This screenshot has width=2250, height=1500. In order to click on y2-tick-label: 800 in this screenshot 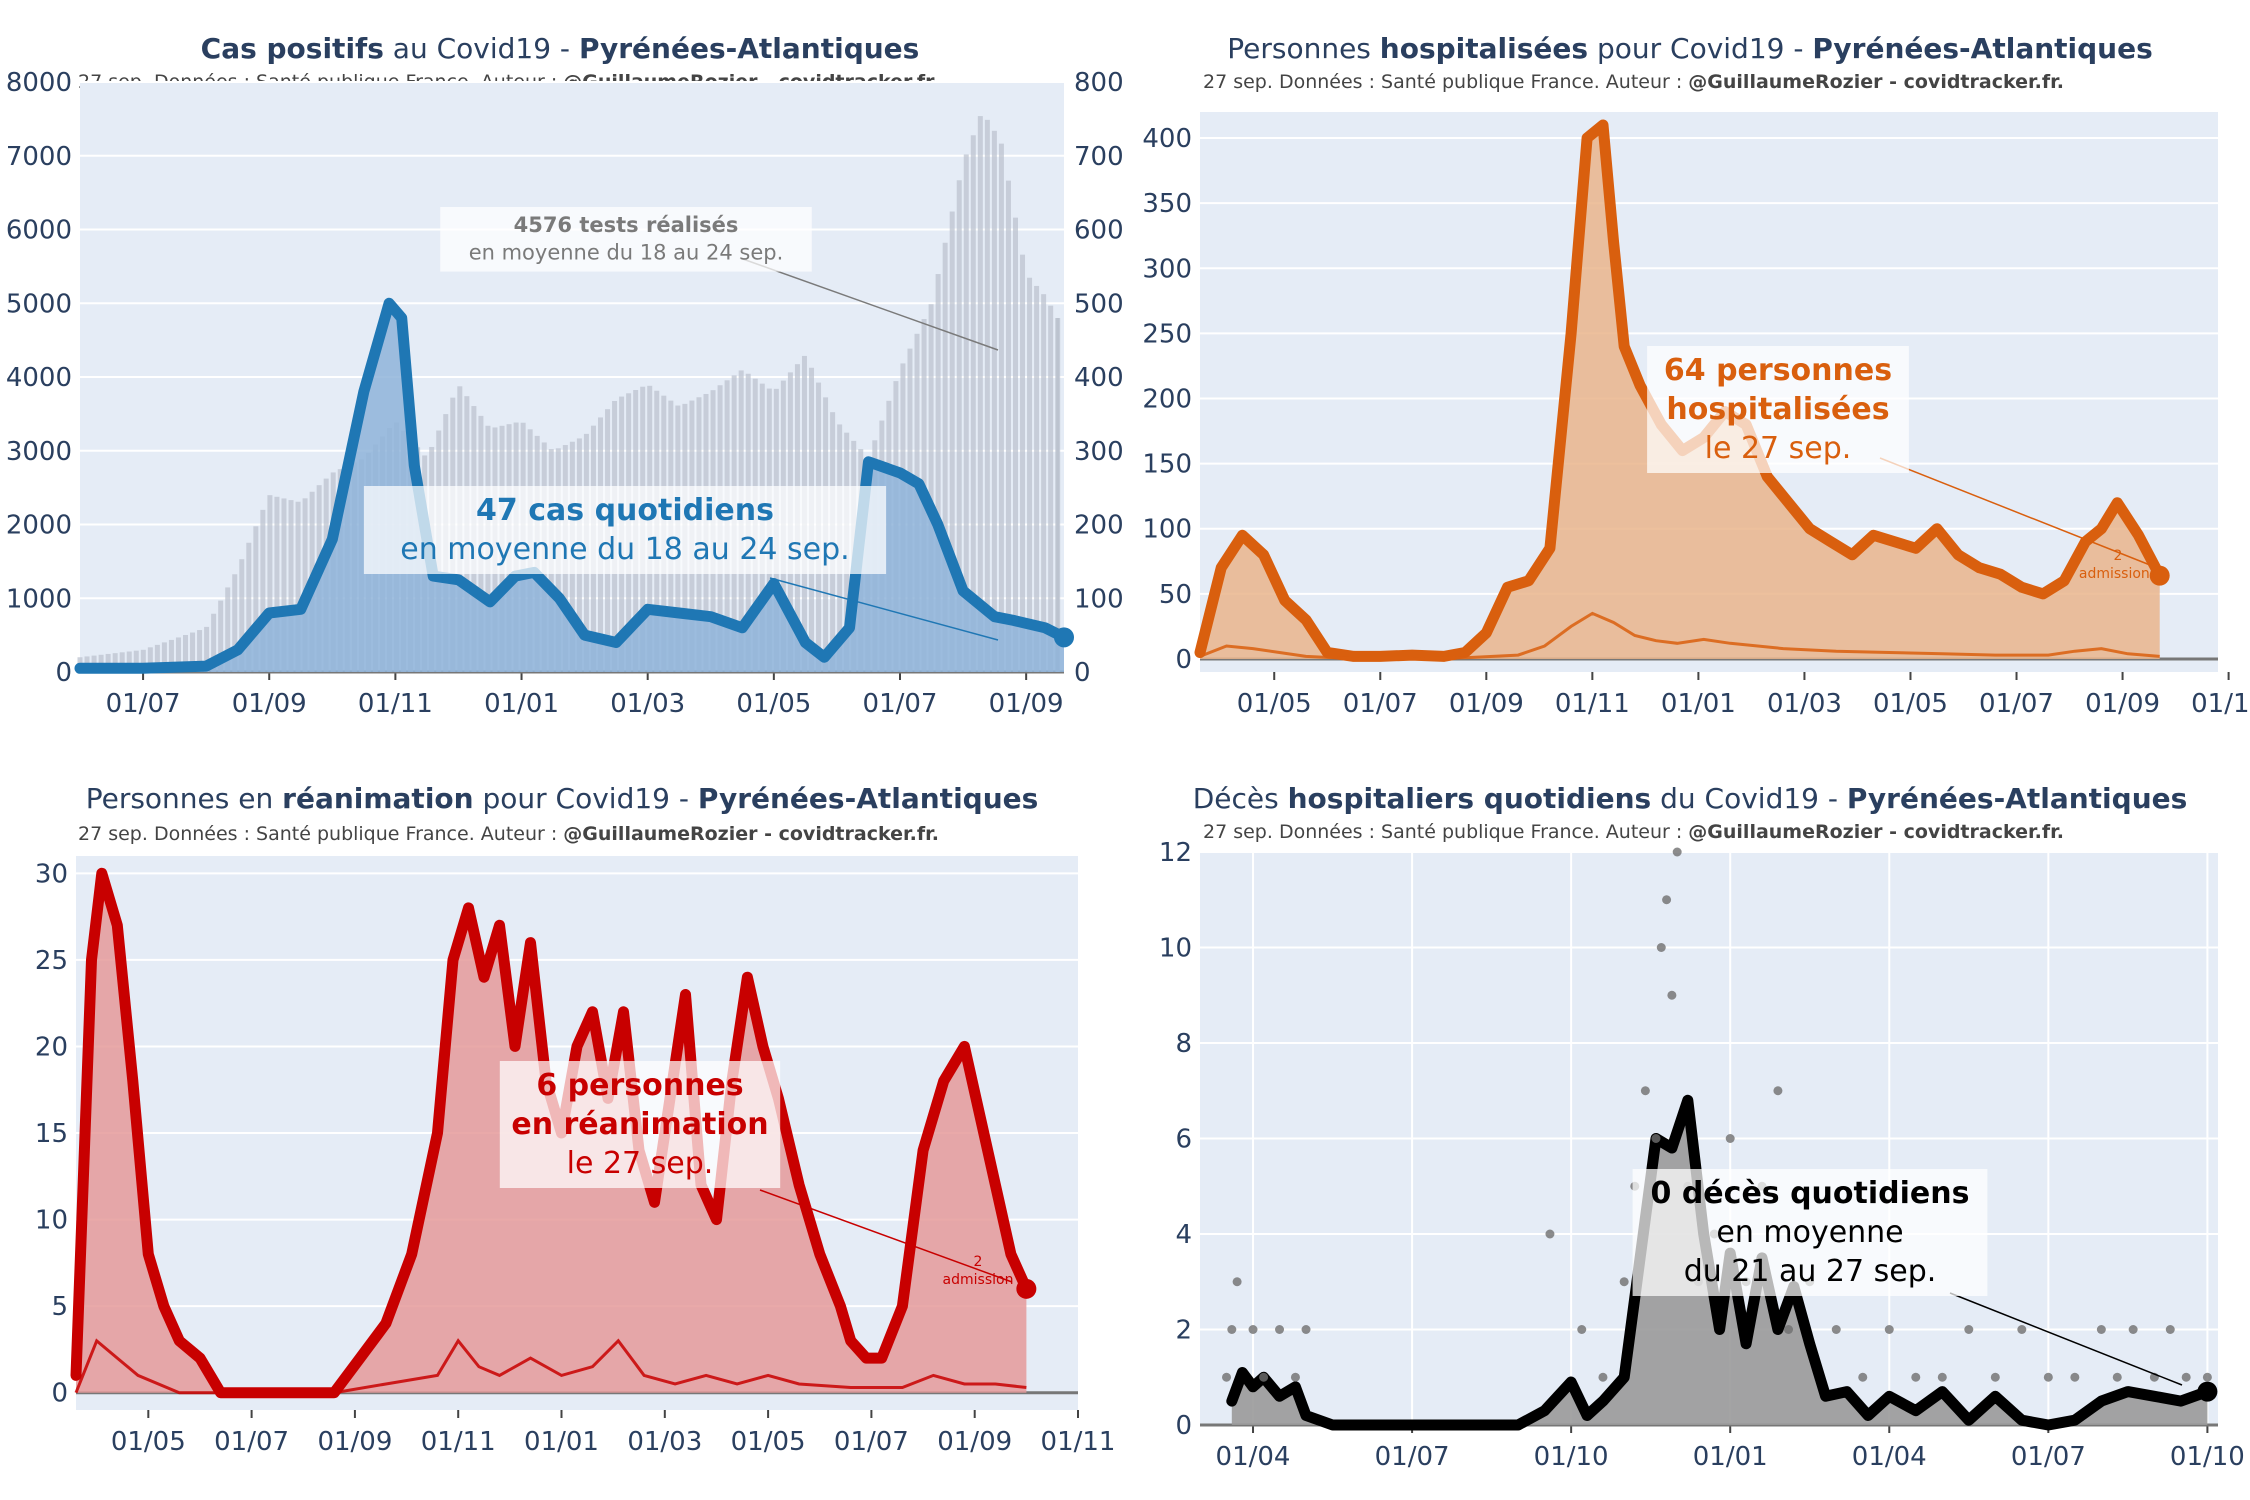, I will do `click(1099, 83)`.